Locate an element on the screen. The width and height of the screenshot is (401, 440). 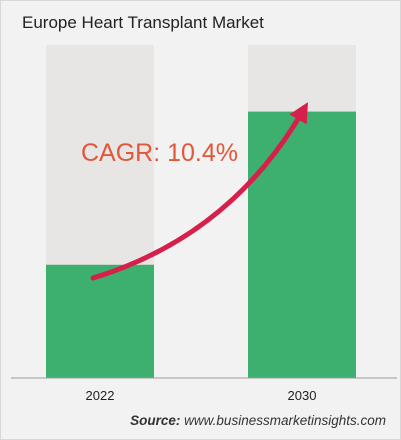
x-tick-label-2030: 2030 is located at coordinates (302, 395).